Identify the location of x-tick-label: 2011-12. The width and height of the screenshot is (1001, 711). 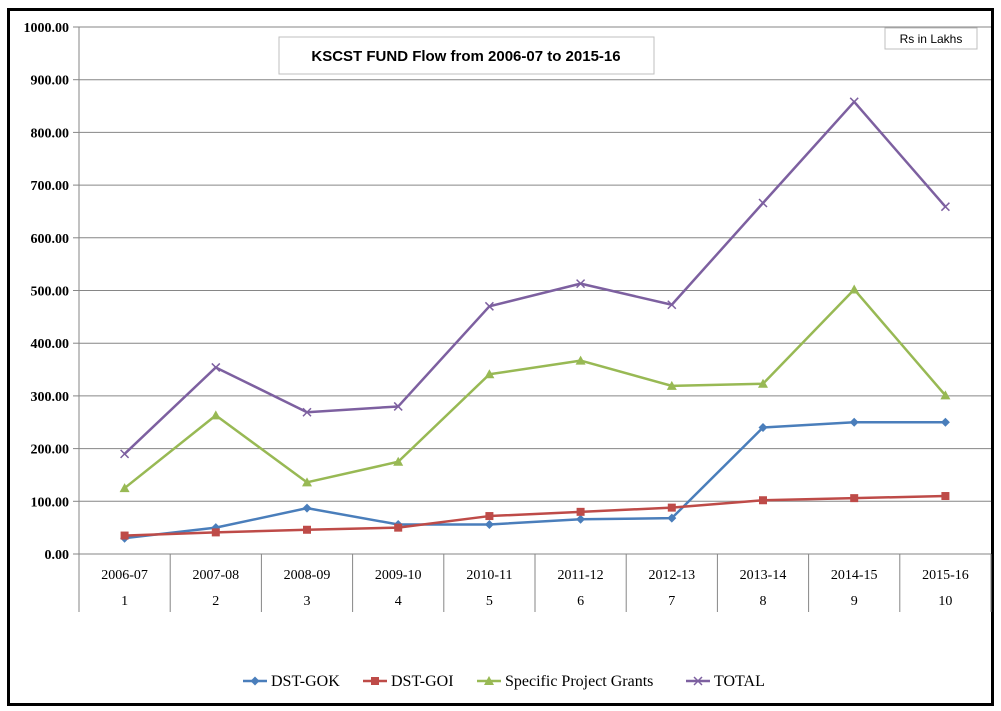
(581, 575).